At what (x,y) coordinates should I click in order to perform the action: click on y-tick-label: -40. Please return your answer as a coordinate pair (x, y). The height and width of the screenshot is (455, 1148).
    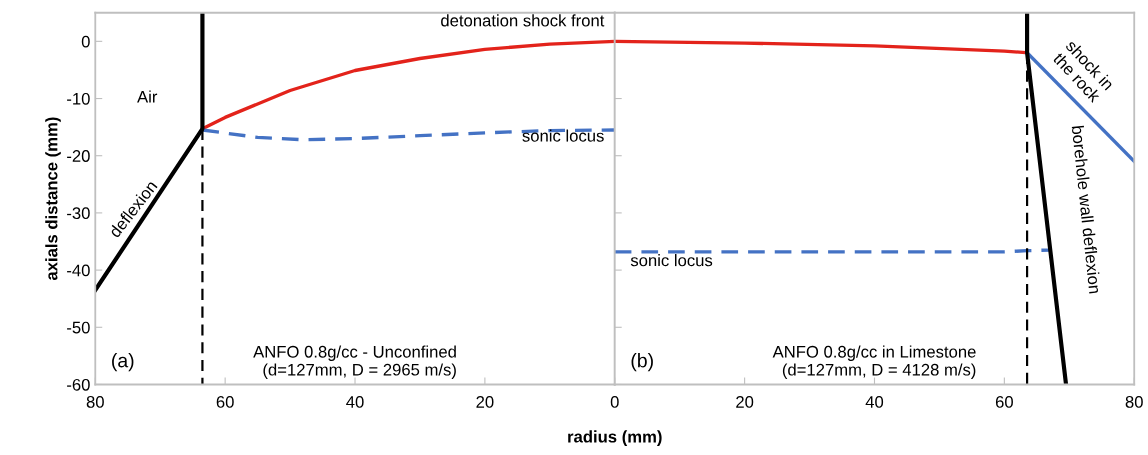
    Looking at the image, I should click on (78, 270).